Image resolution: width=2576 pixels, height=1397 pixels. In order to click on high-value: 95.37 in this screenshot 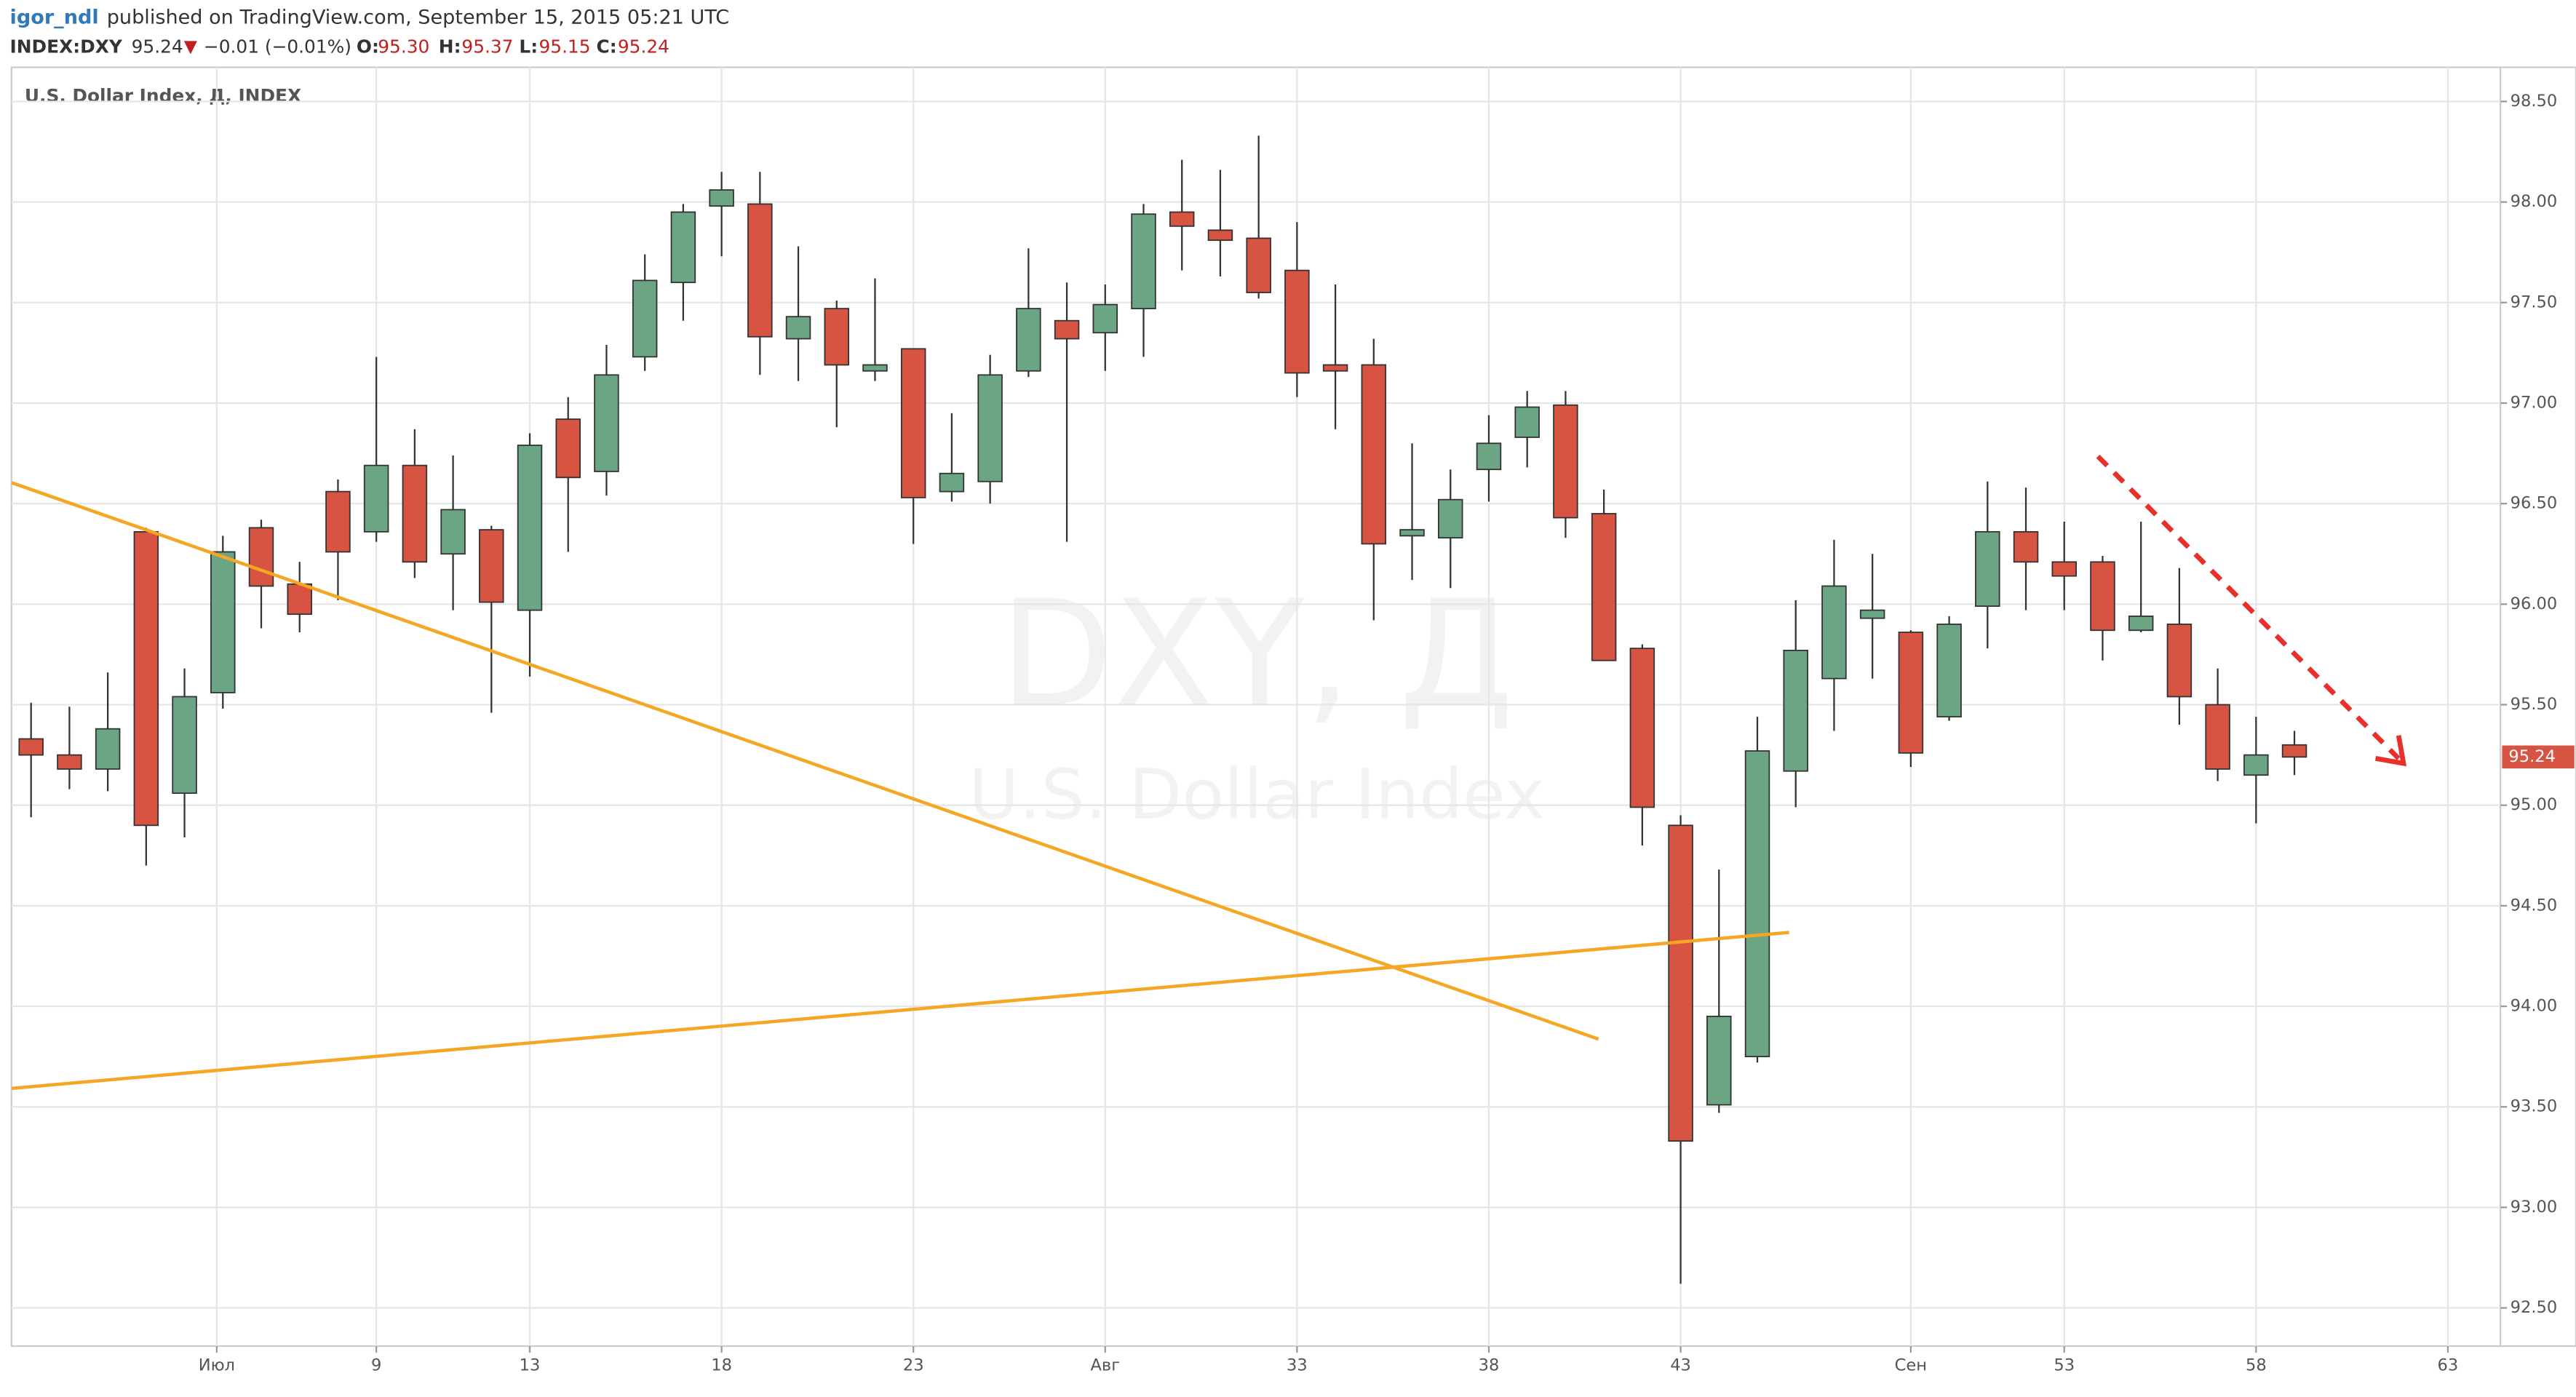, I will do `click(487, 47)`.